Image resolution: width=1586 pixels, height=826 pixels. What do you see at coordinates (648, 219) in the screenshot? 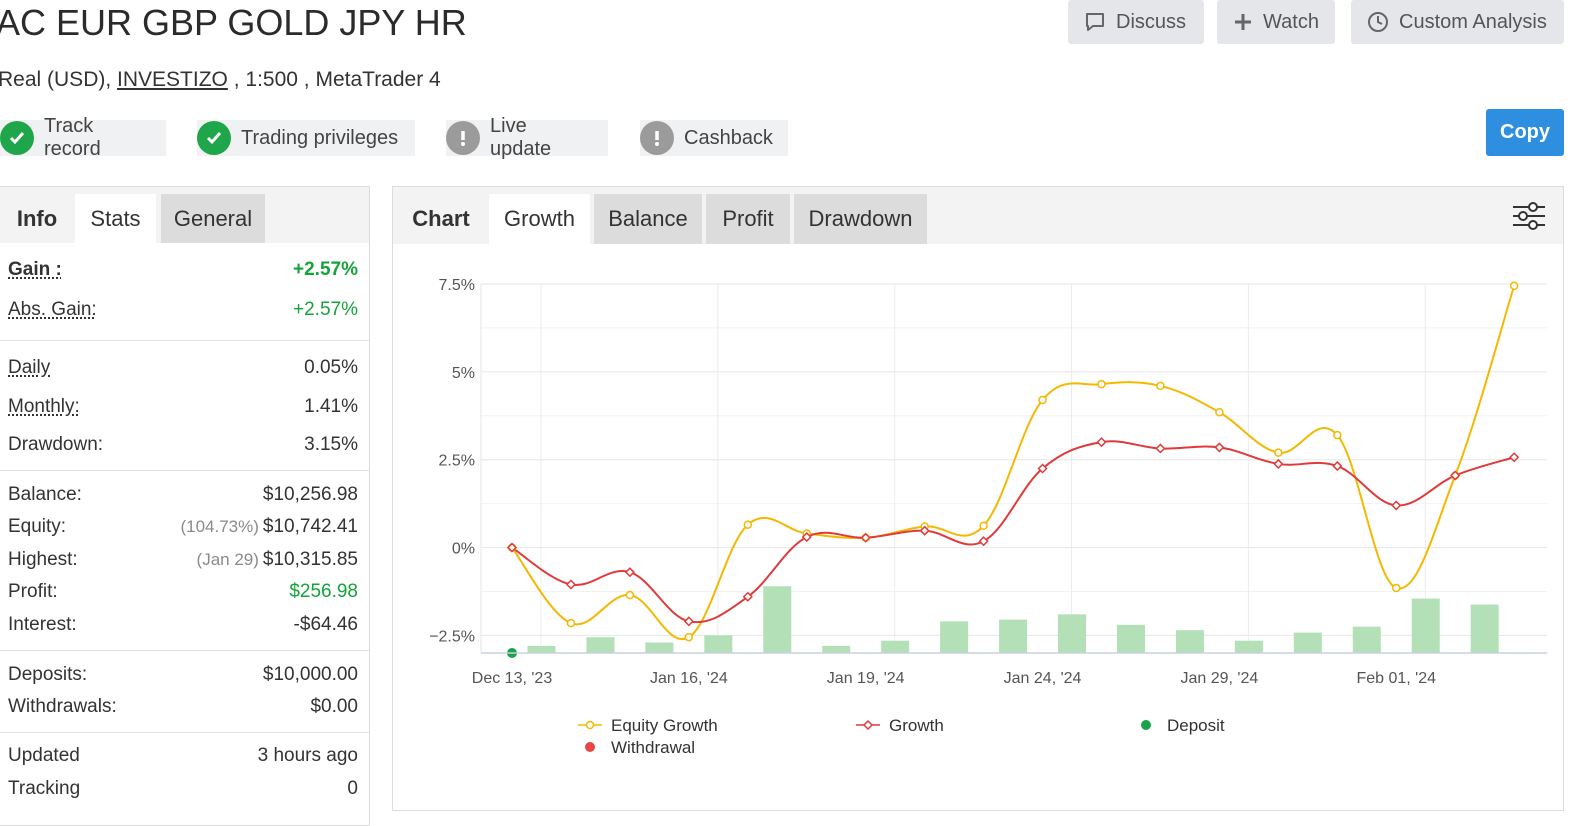
I see `tab-balance: Balance` at bounding box center [648, 219].